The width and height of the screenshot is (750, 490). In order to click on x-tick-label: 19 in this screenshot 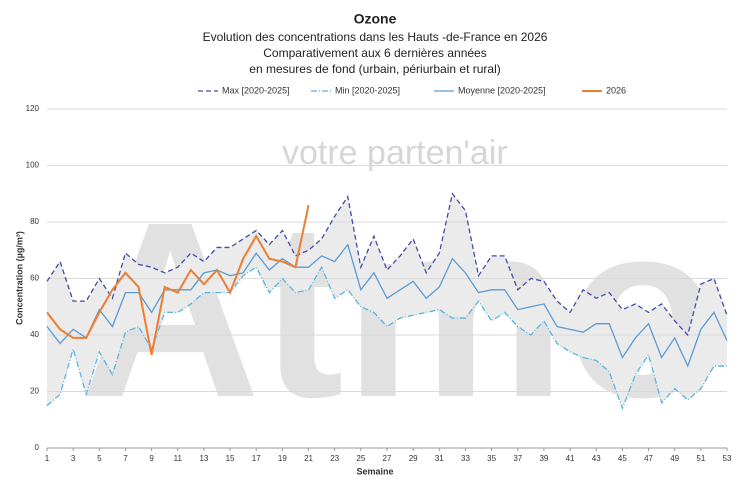, I will do `click(282, 458)`.